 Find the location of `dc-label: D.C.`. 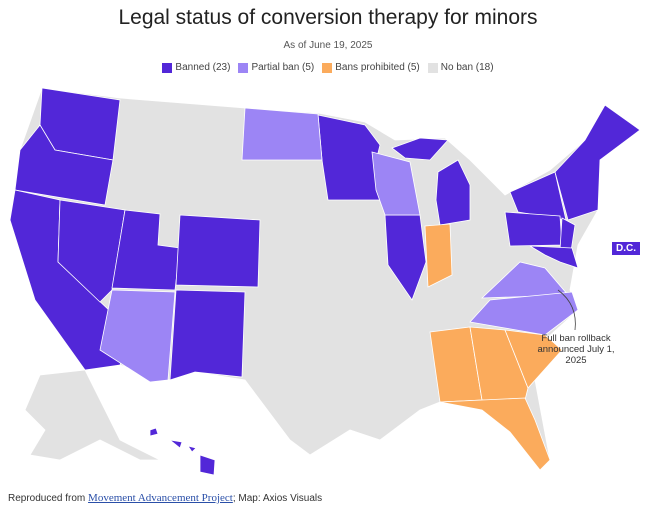

dc-label: D.C. is located at coordinates (626, 248).